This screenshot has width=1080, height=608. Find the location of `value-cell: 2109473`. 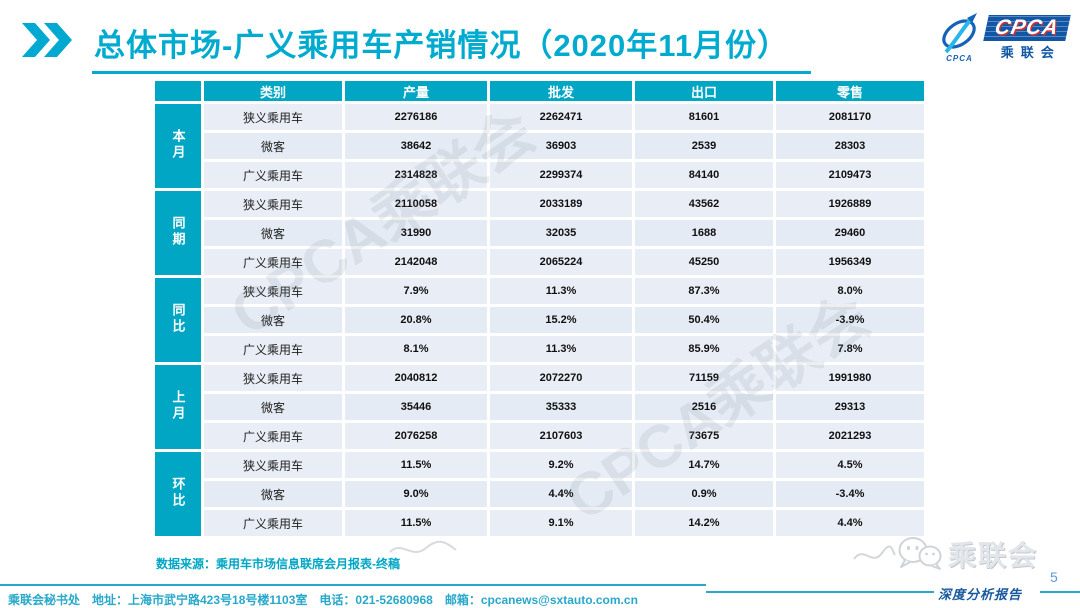

value-cell: 2109473 is located at coordinates (850, 175).